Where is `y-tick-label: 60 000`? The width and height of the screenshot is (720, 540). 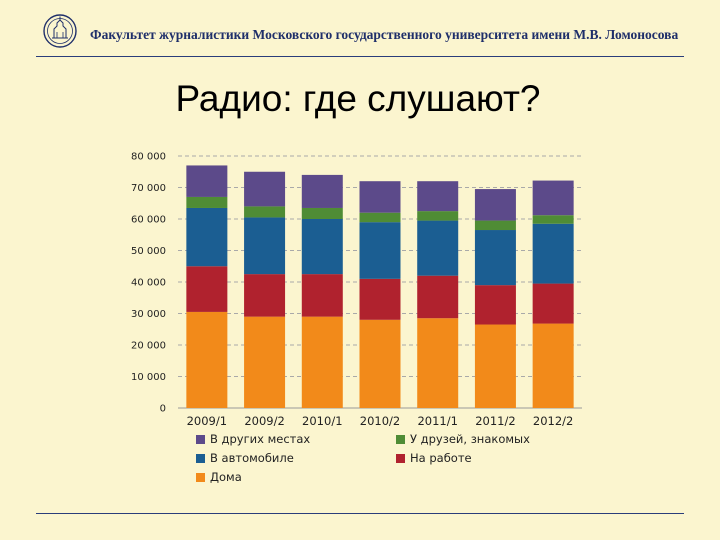
y-tick-label: 60 000 is located at coordinates (148, 220).